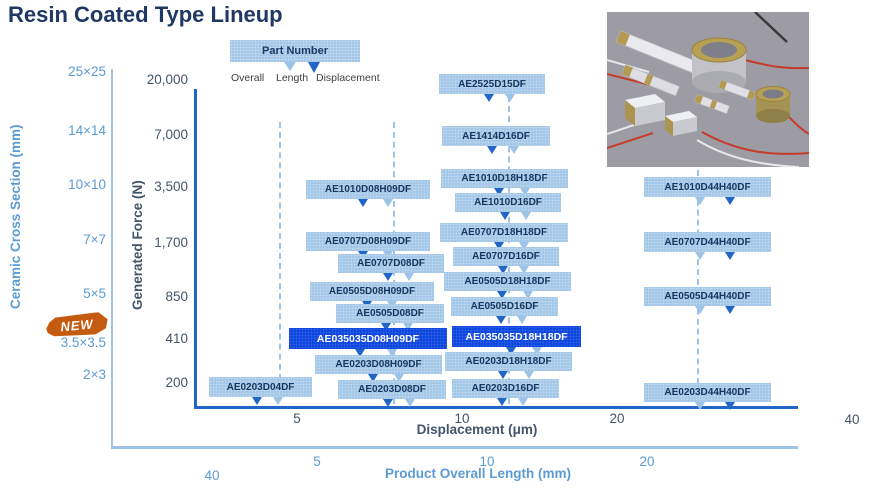 Image resolution: width=869 pixels, height=494 pixels. What do you see at coordinates (462, 418) in the screenshot?
I see `displacement-tick: 10` at bounding box center [462, 418].